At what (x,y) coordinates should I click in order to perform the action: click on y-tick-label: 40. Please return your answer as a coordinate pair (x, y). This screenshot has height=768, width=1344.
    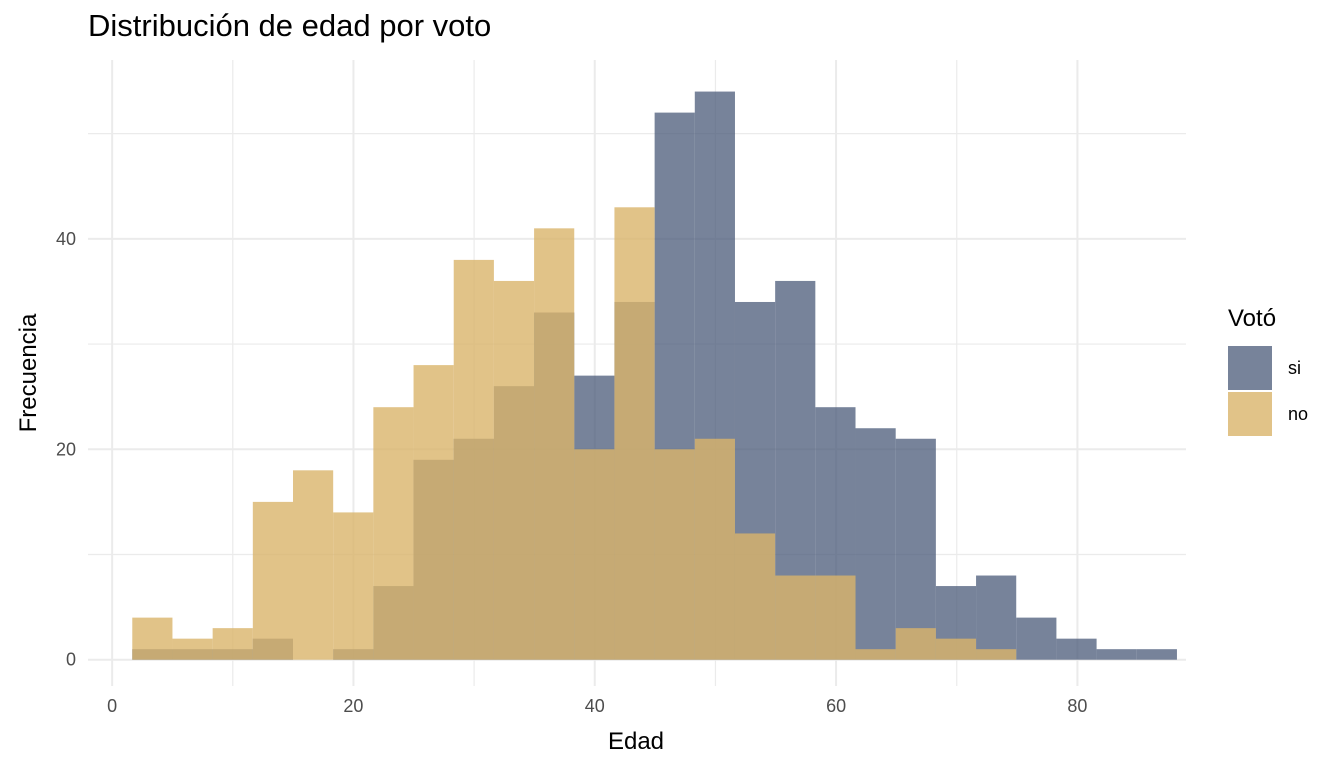
    Looking at the image, I should click on (66, 239).